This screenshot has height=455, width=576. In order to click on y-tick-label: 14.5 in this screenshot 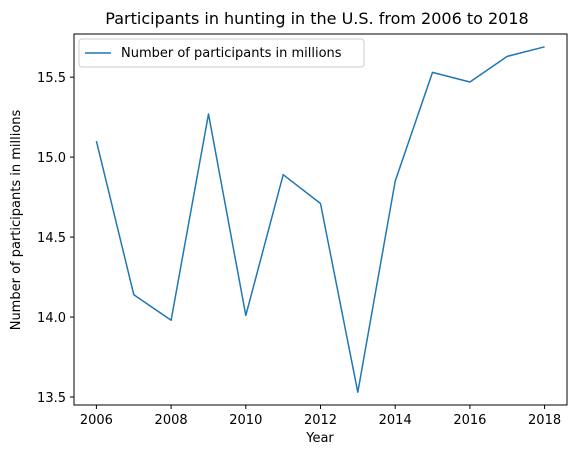, I will do `click(51, 238)`.